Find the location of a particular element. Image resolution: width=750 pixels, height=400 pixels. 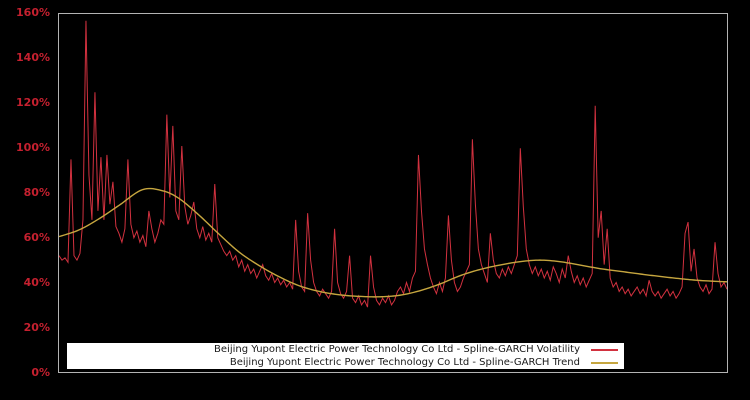

y-tick-label: 120% is located at coordinates (33, 102).